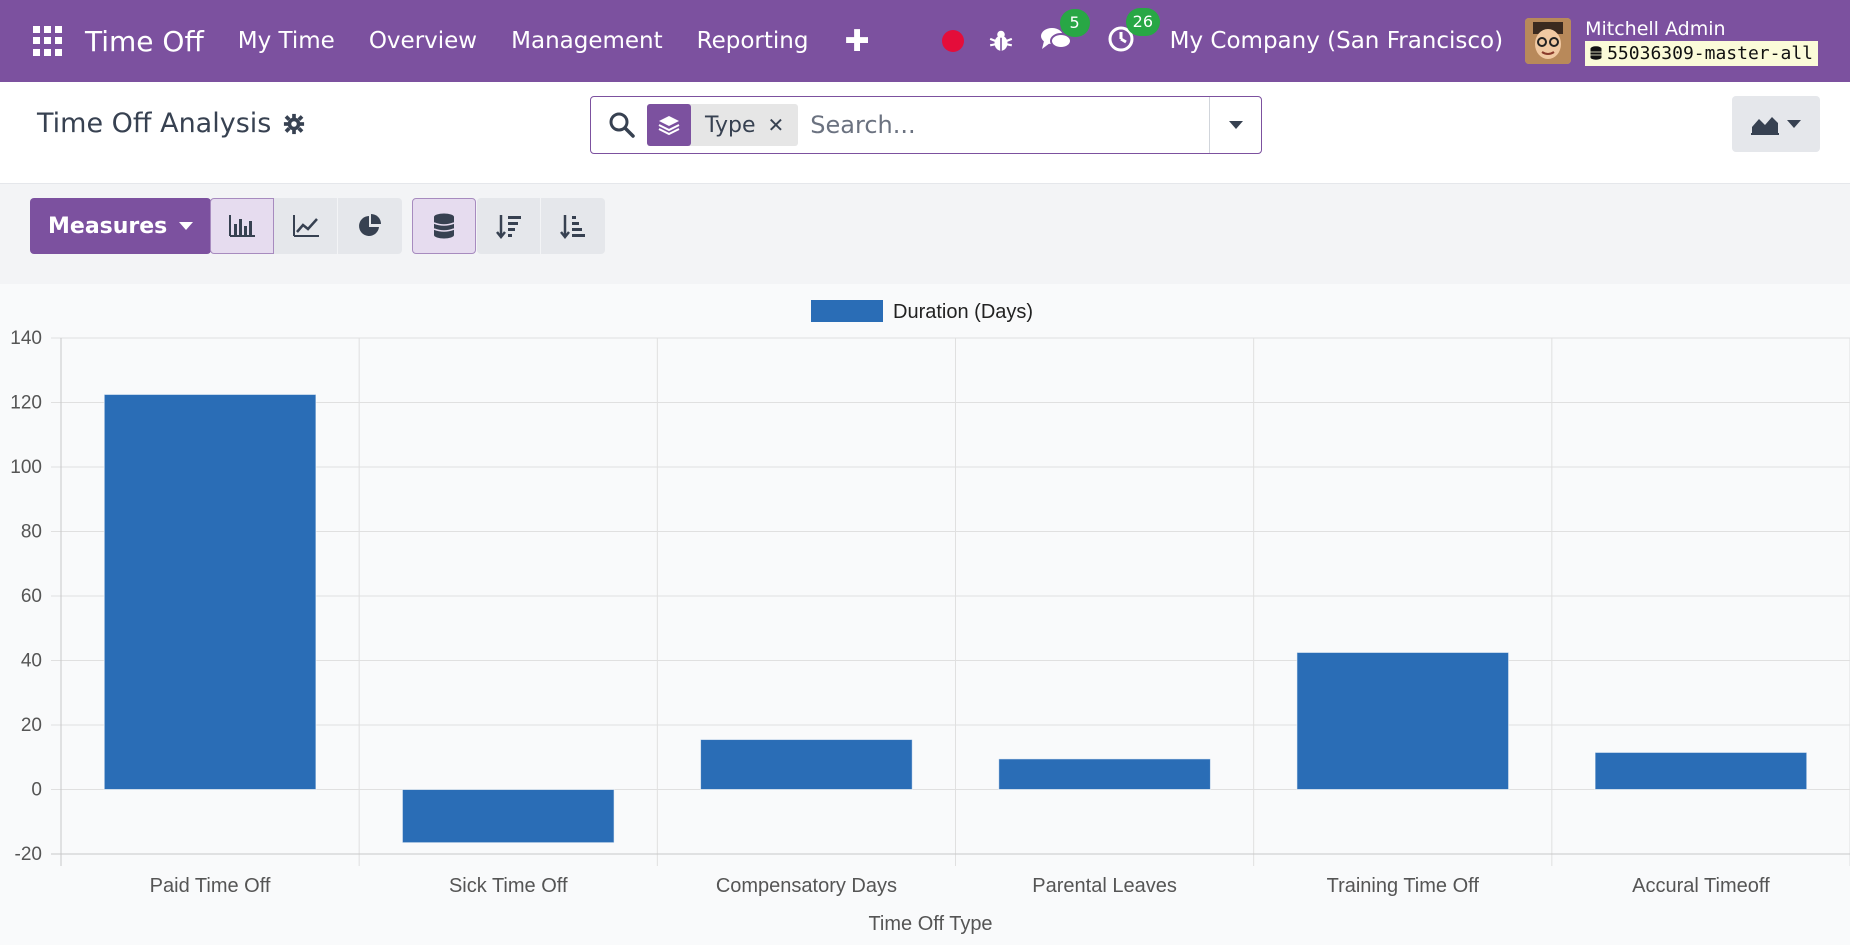 The height and width of the screenshot is (945, 1850). Describe the element at coordinates (210, 886) in the screenshot. I see `x-tick-label: Paid Time Off` at that location.